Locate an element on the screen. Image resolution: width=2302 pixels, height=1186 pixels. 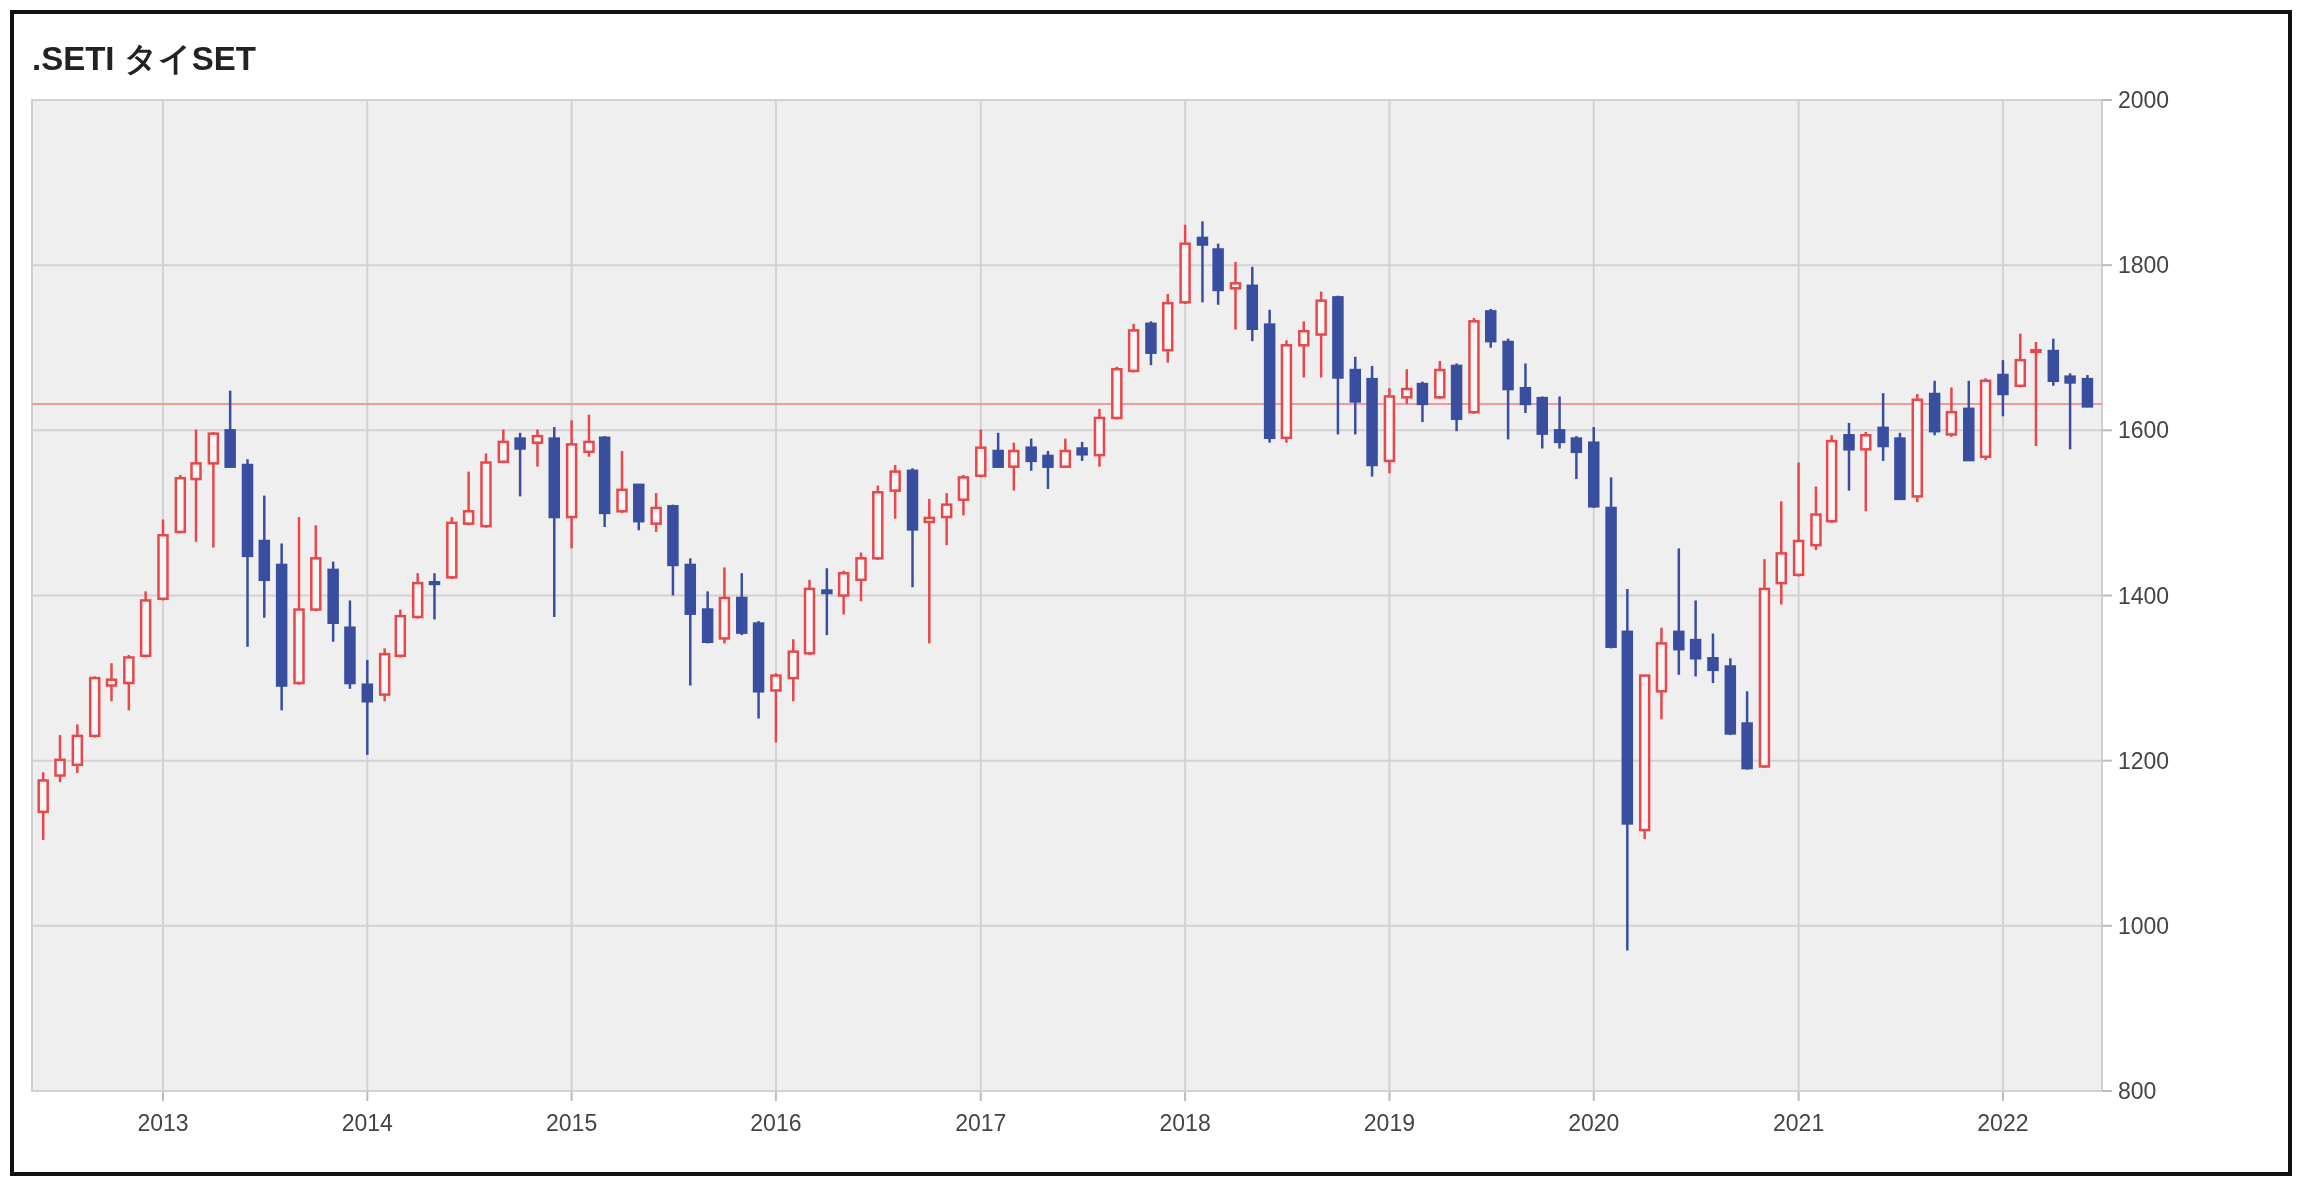
y-tick-label: 1200 is located at coordinates (2144, 760).